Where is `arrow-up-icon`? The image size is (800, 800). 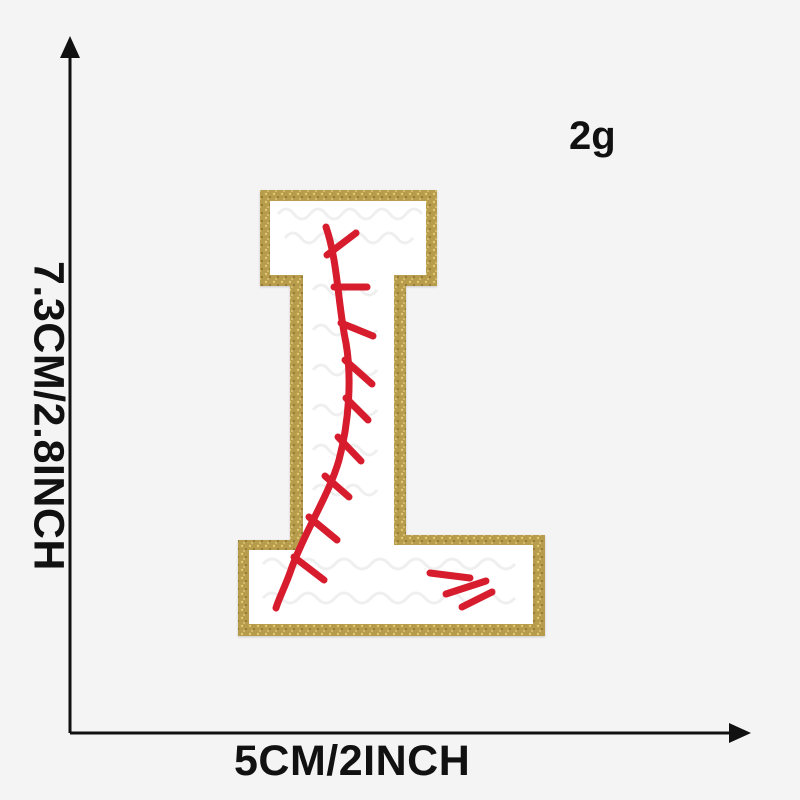 arrow-up-icon is located at coordinates (70, 47).